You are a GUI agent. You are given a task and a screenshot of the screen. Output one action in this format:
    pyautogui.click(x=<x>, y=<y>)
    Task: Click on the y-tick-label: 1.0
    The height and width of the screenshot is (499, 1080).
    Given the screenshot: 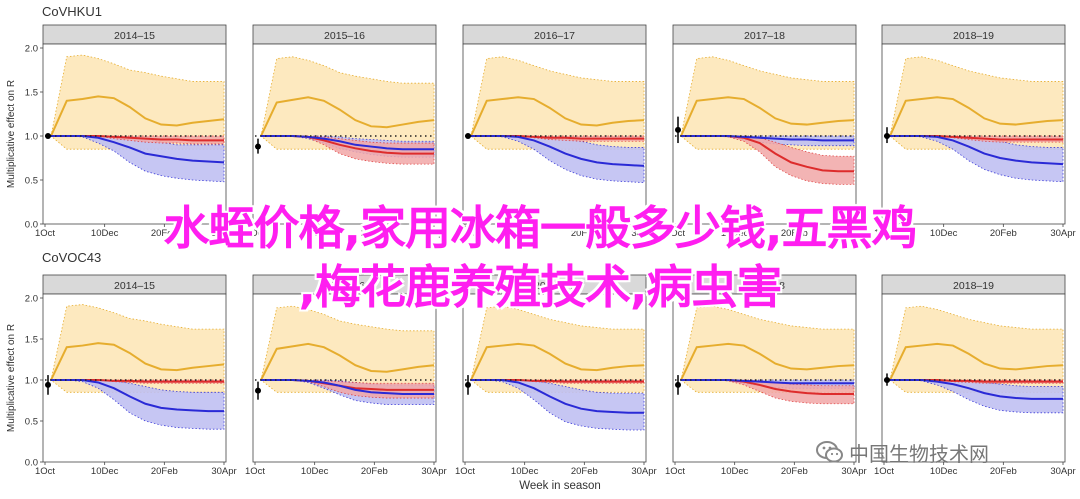 What is the action you would take?
    pyautogui.click(x=31, y=381)
    